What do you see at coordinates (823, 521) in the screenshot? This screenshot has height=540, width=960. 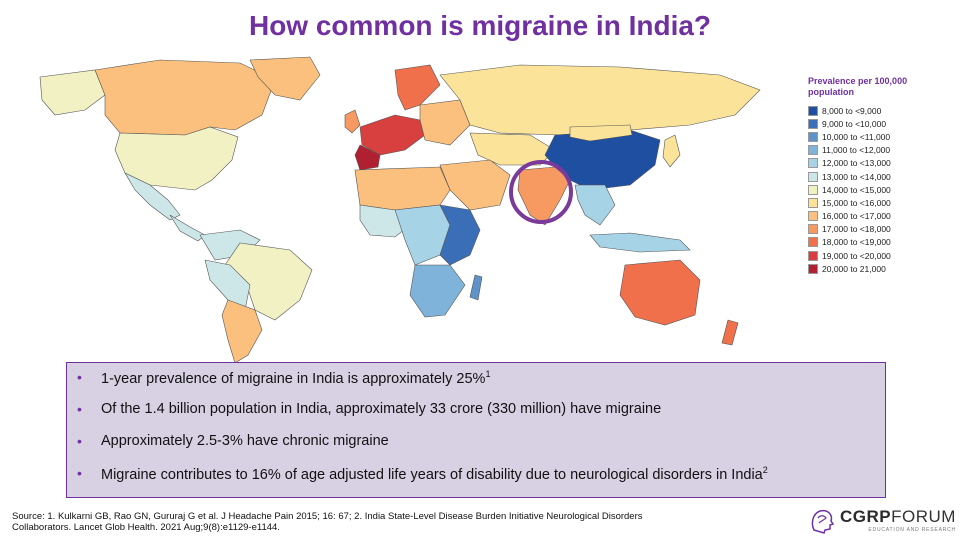 I see `head-profile-icon` at bounding box center [823, 521].